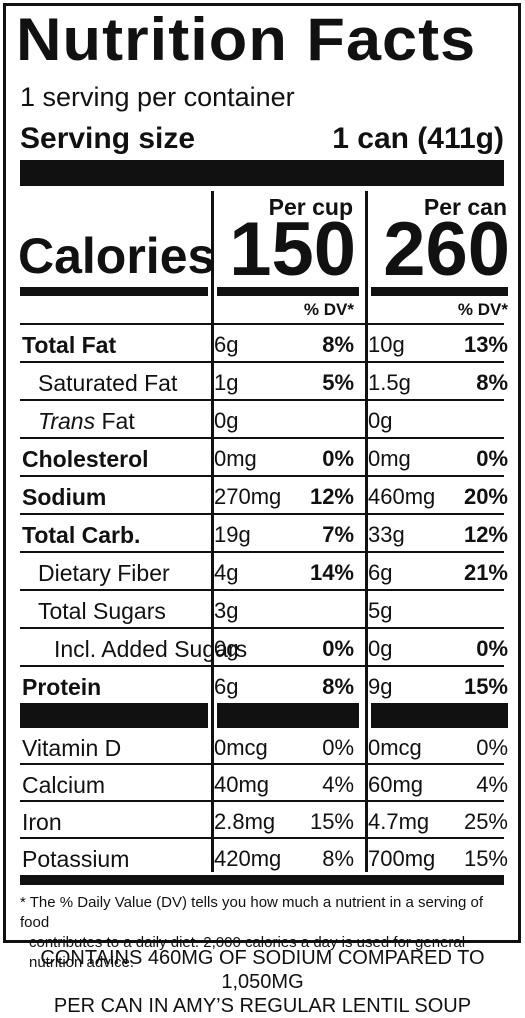 The height and width of the screenshot is (1018, 525). I want to click on vitamin-cup-amt: 420mg, so click(248, 858).